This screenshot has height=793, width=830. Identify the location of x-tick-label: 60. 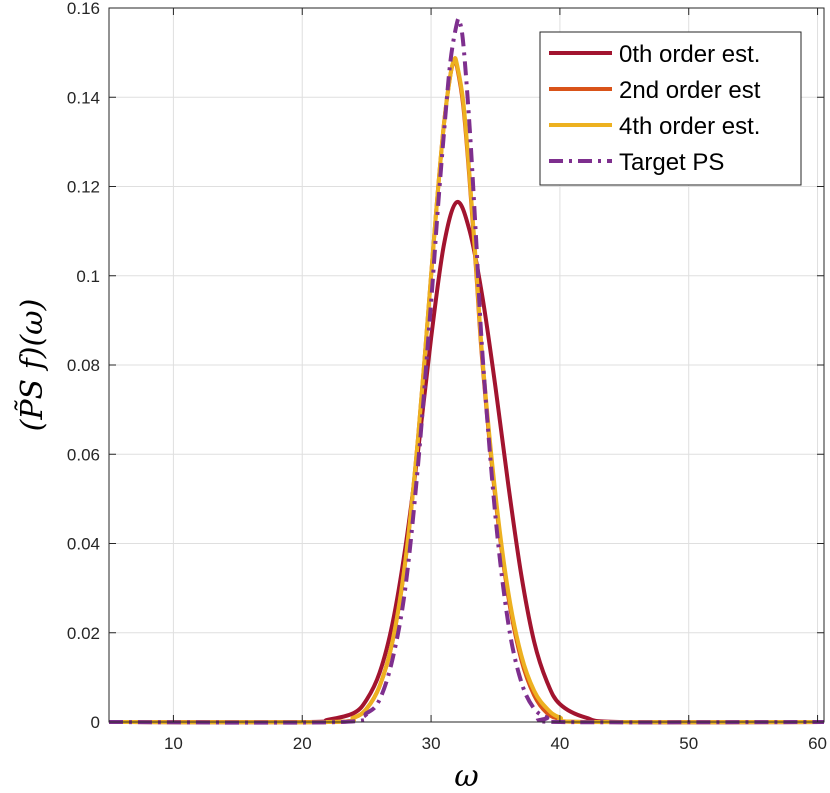
(817, 743).